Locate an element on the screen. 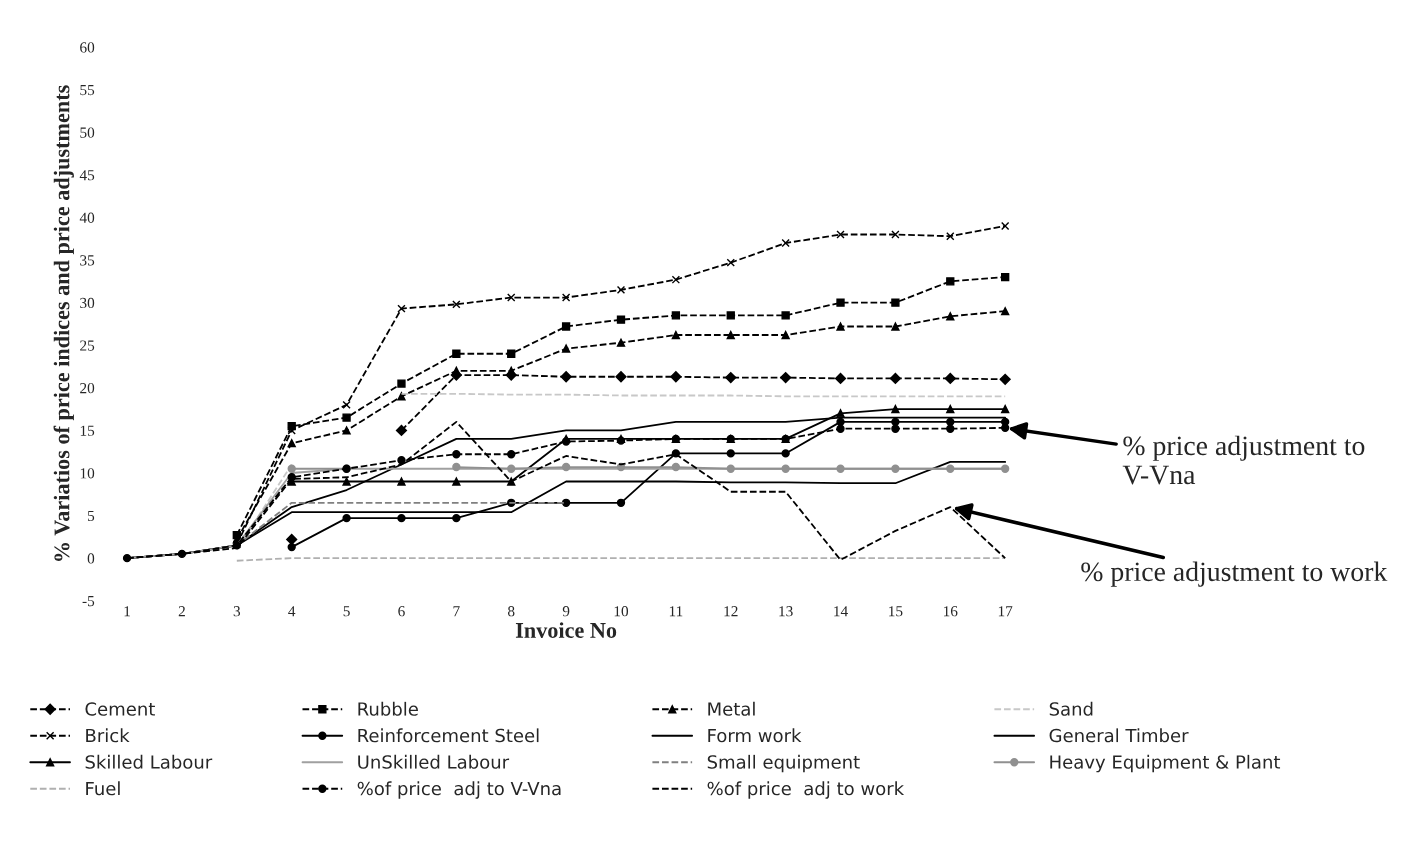 Image resolution: width=1403 pixels, height=857 pixels. x-tick-label: 6 is located at coordinates (401, 611).